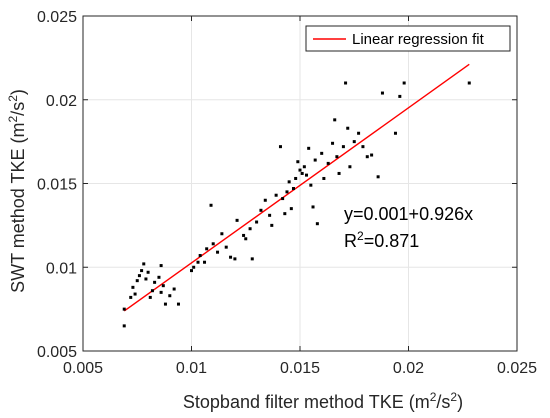  Describe the element at coordinates (300, 368) in the screenshot. I see `x-tick-label-2: 0.015` at that location.